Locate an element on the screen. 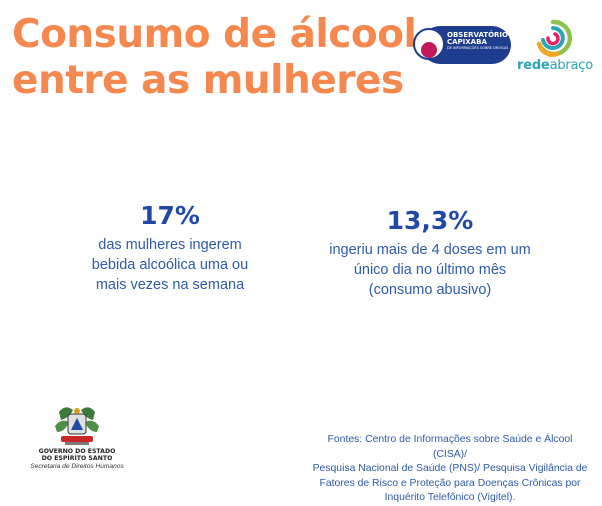  government-secretaria: Secretaria de Direitos Humanos is located at coordinates (77, 466).